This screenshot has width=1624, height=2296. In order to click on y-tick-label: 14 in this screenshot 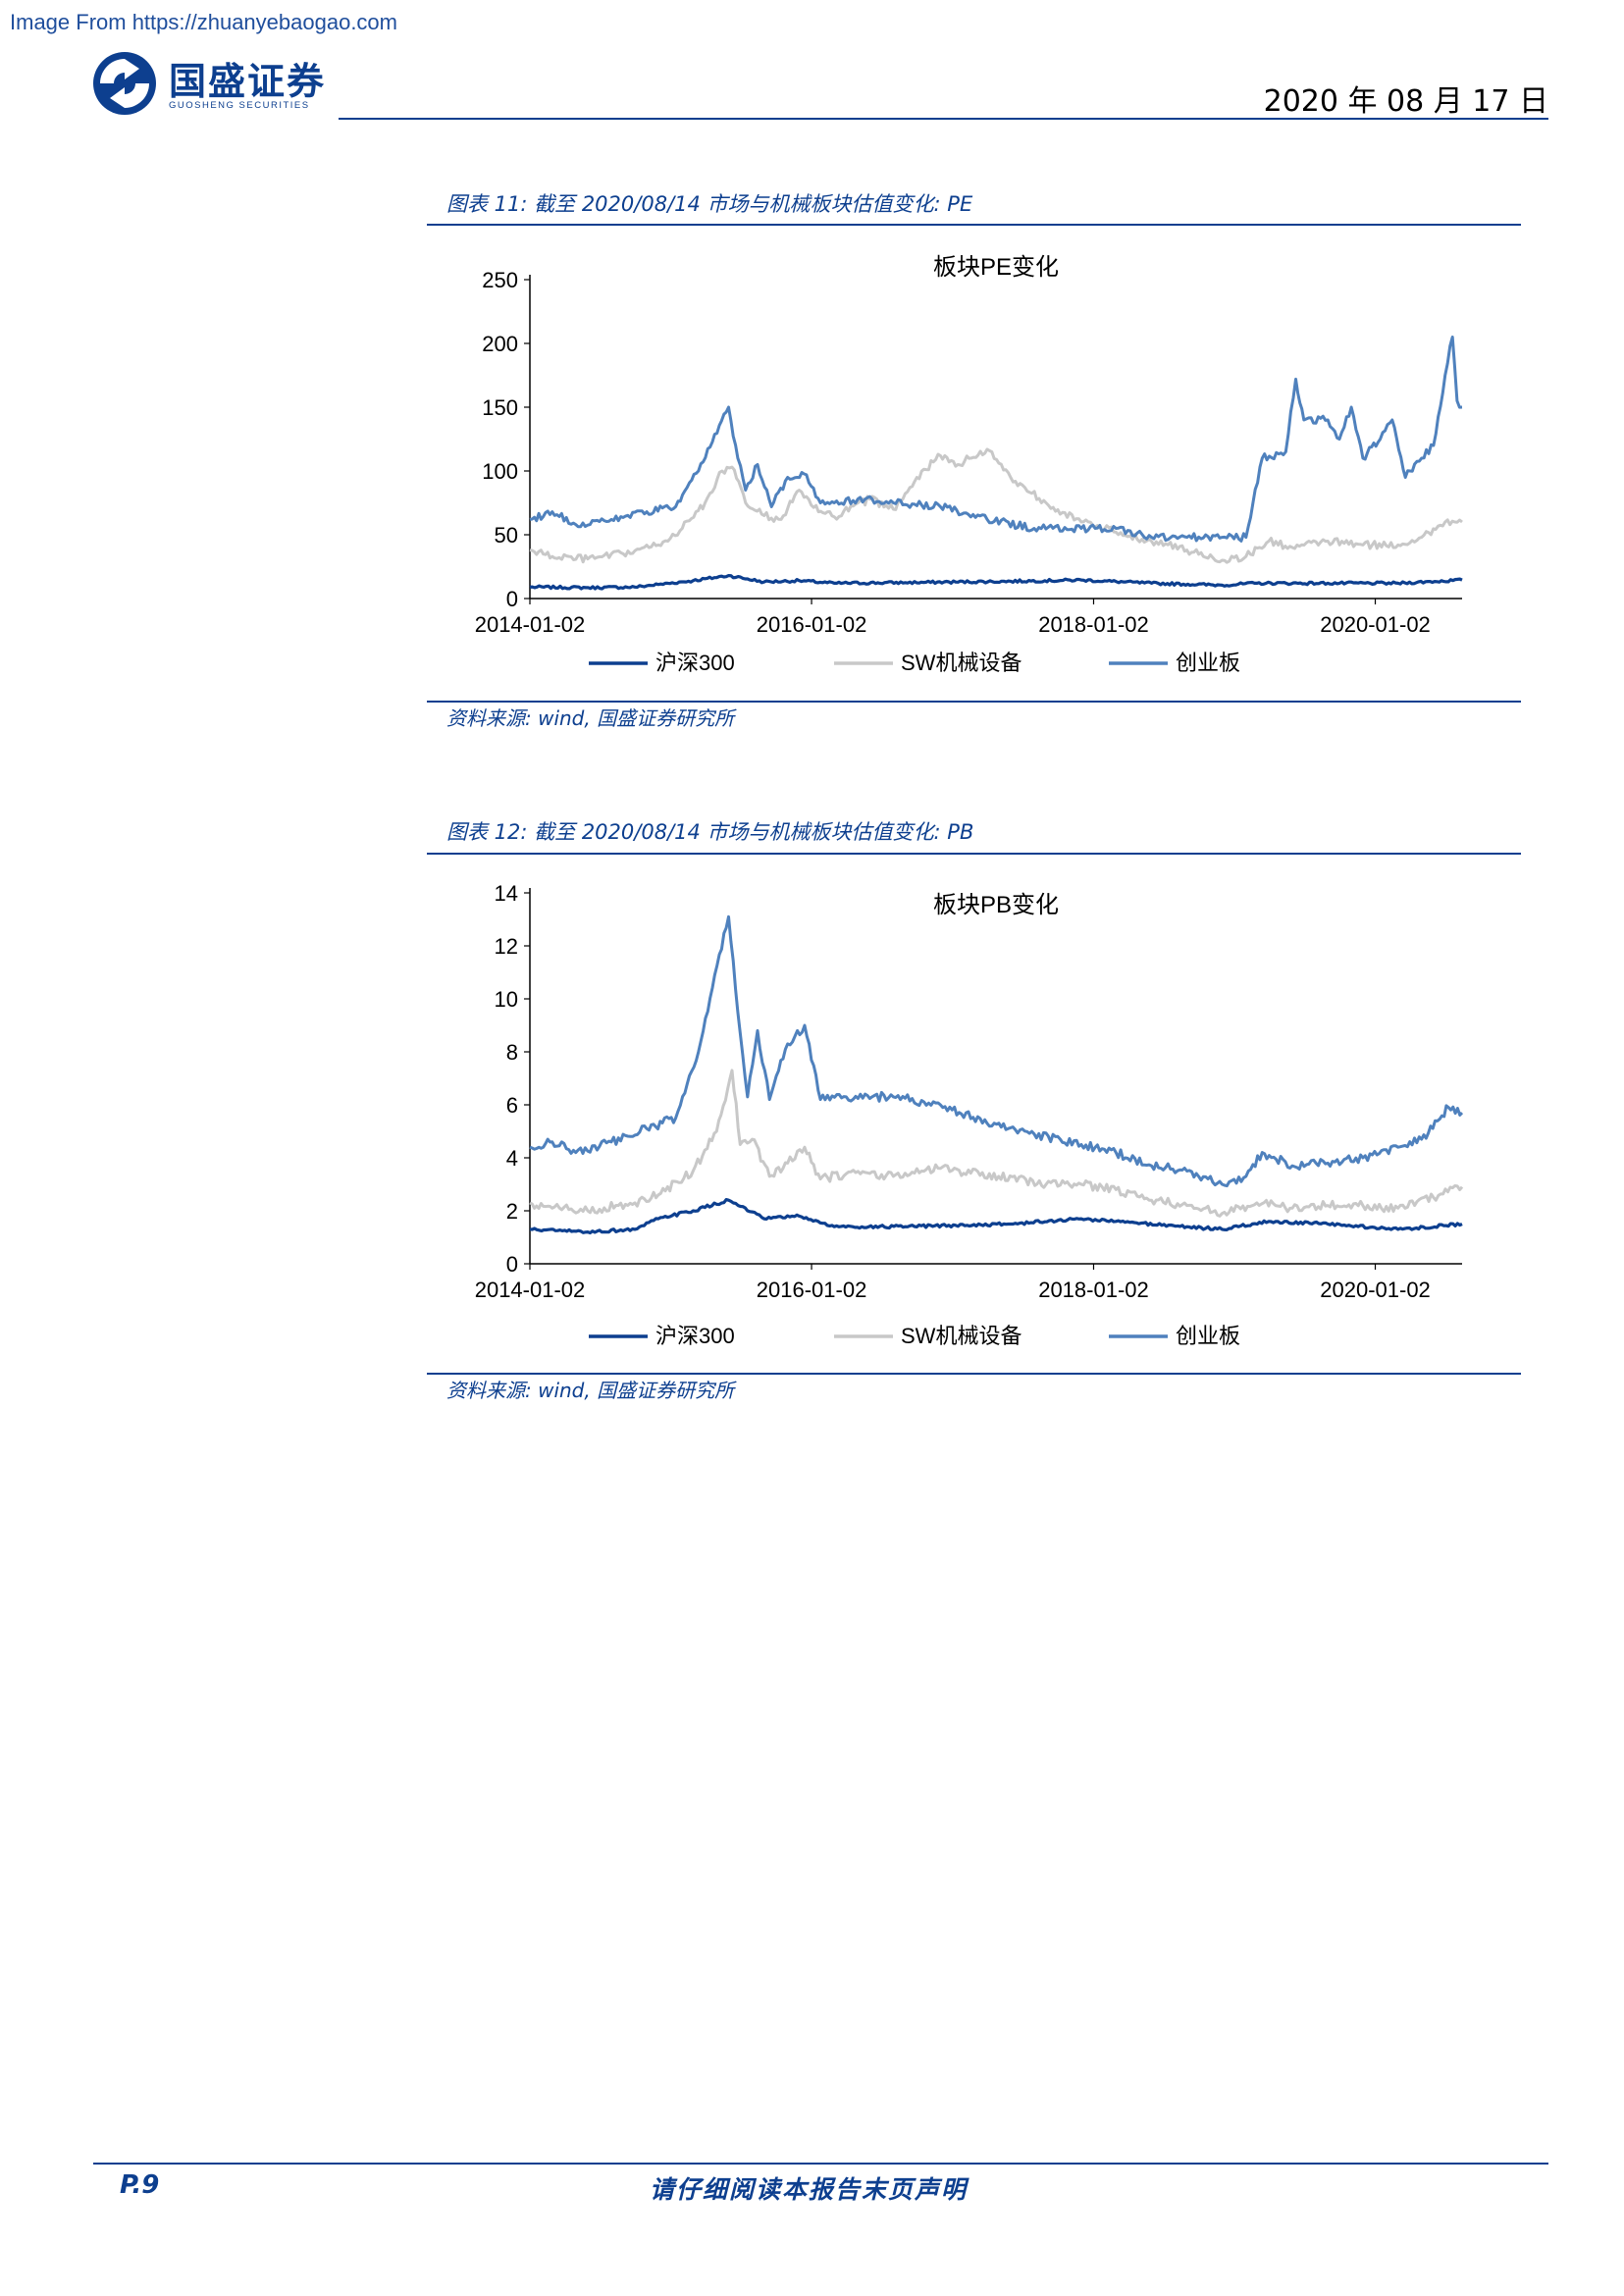, I will do `click(506, 893)`.